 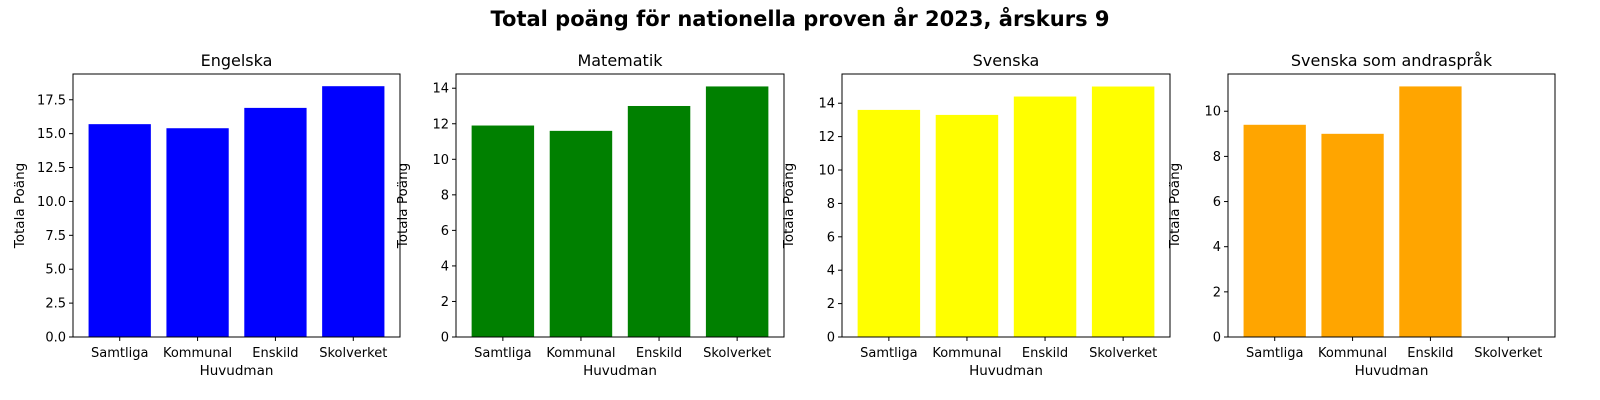 I want to click on y-tick-label: 0.0, so click(x=55, y=338).